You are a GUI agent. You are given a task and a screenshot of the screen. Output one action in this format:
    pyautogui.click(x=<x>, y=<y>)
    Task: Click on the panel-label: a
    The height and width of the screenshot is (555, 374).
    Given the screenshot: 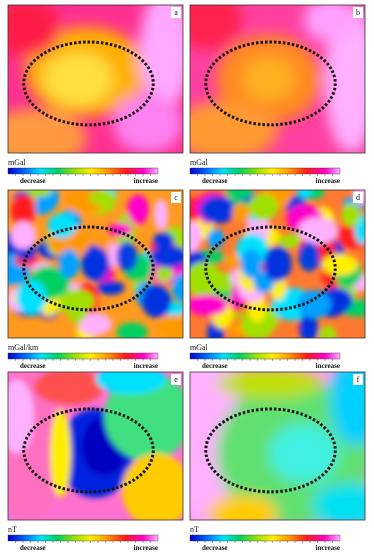 What is the action you would take?
    pyautogui.click(x=176, y=12)
    